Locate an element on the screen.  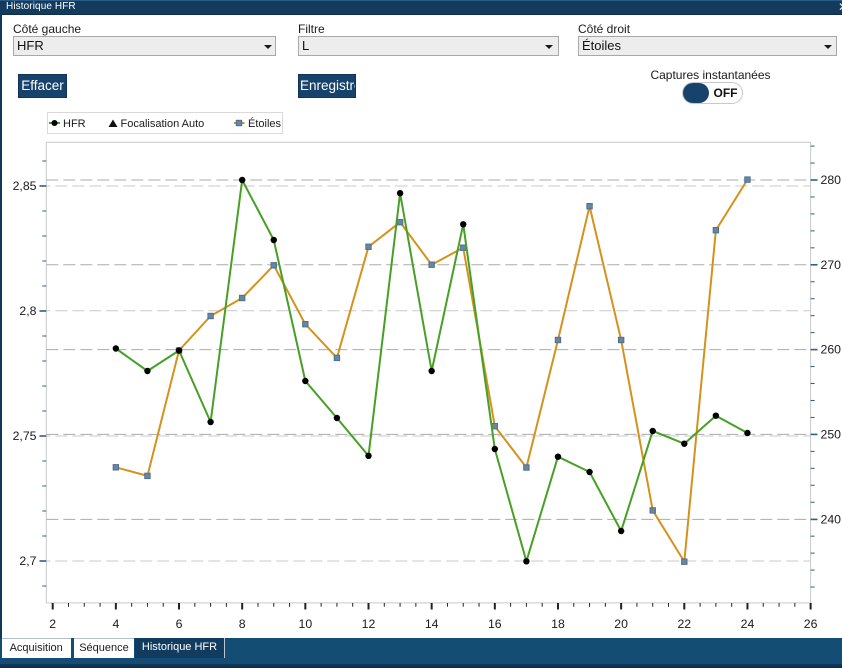
svg-text: 2,85 is located at coordinates (25, 186).